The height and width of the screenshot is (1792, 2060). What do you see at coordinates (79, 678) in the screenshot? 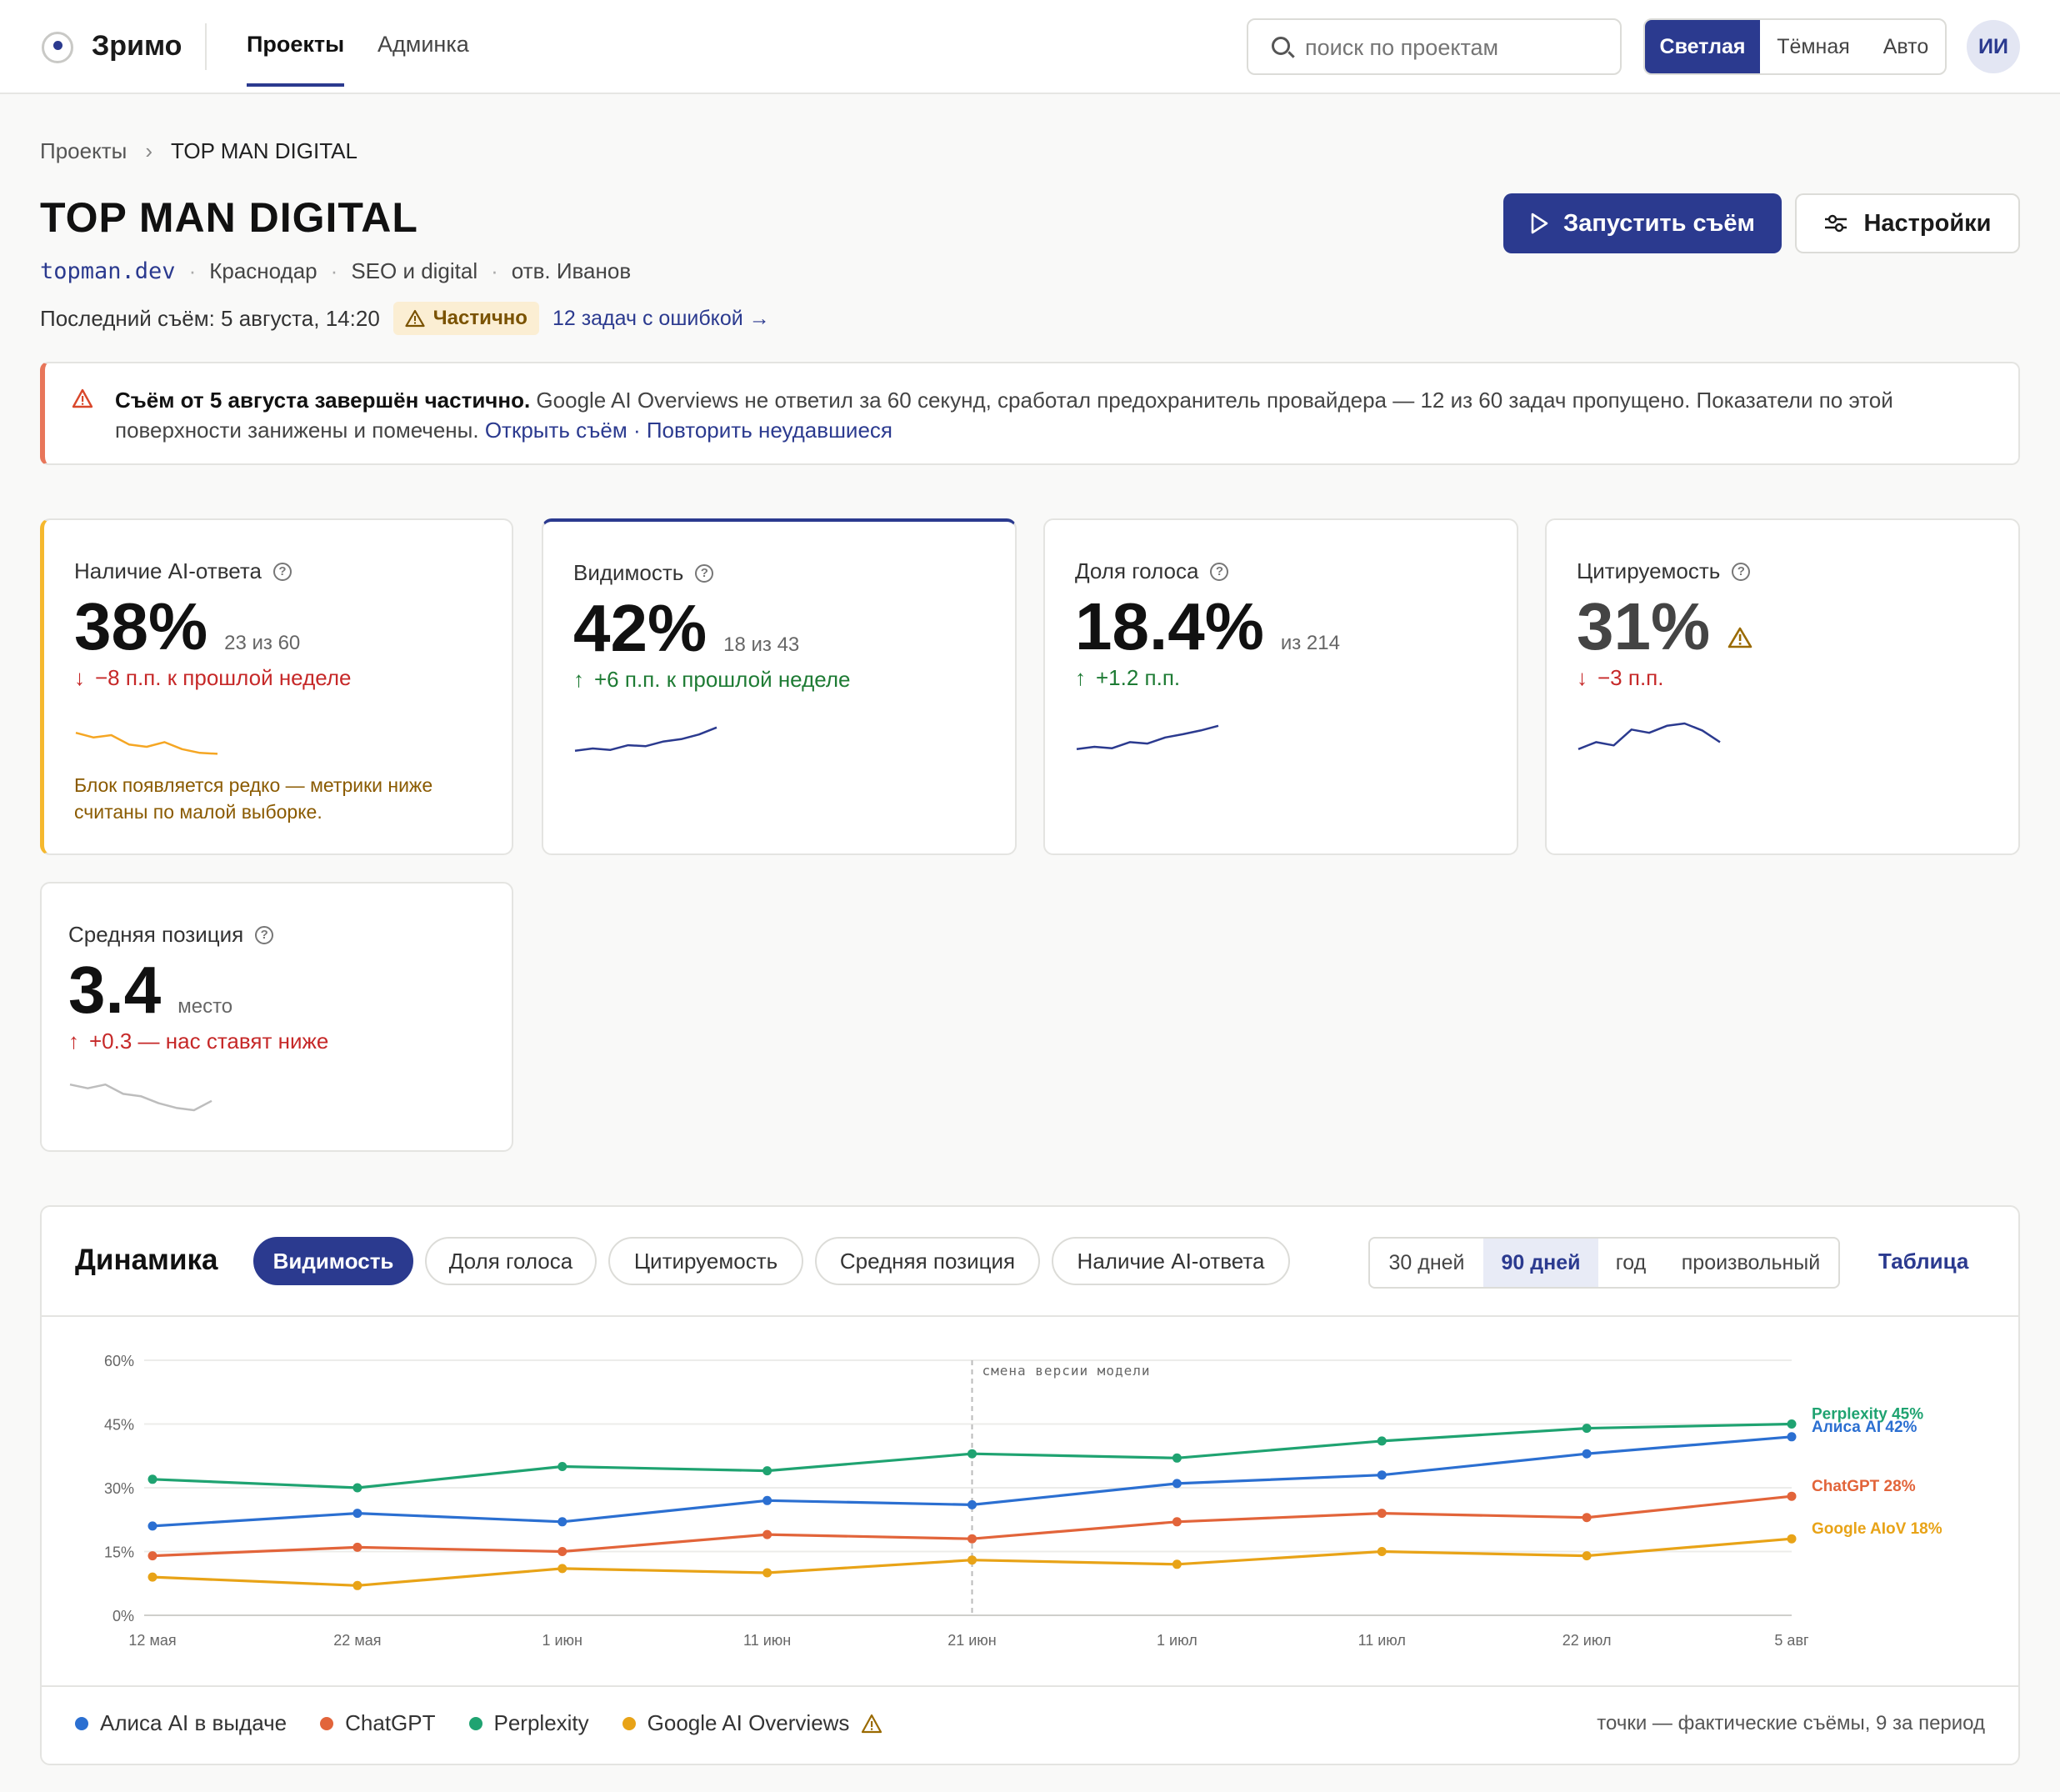
I see `arrow-down-icon: ↓` at bounding box center [79, 678].